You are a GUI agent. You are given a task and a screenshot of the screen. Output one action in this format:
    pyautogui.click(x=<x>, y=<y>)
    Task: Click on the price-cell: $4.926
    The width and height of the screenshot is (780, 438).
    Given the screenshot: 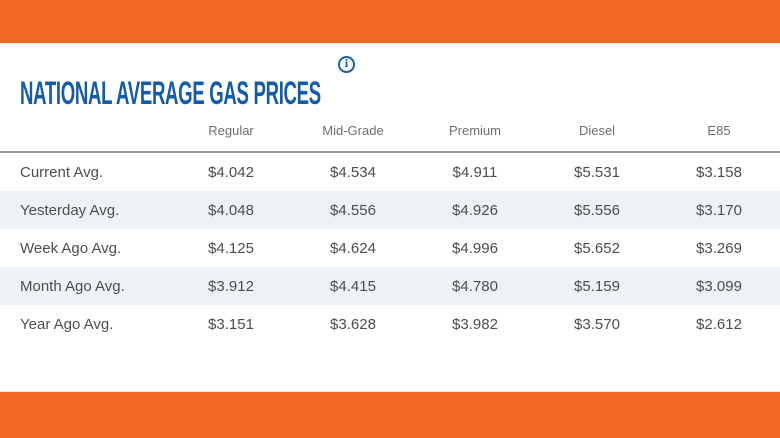 What is the action you would take?
    pyautogui.click(x=475, y=210)
    